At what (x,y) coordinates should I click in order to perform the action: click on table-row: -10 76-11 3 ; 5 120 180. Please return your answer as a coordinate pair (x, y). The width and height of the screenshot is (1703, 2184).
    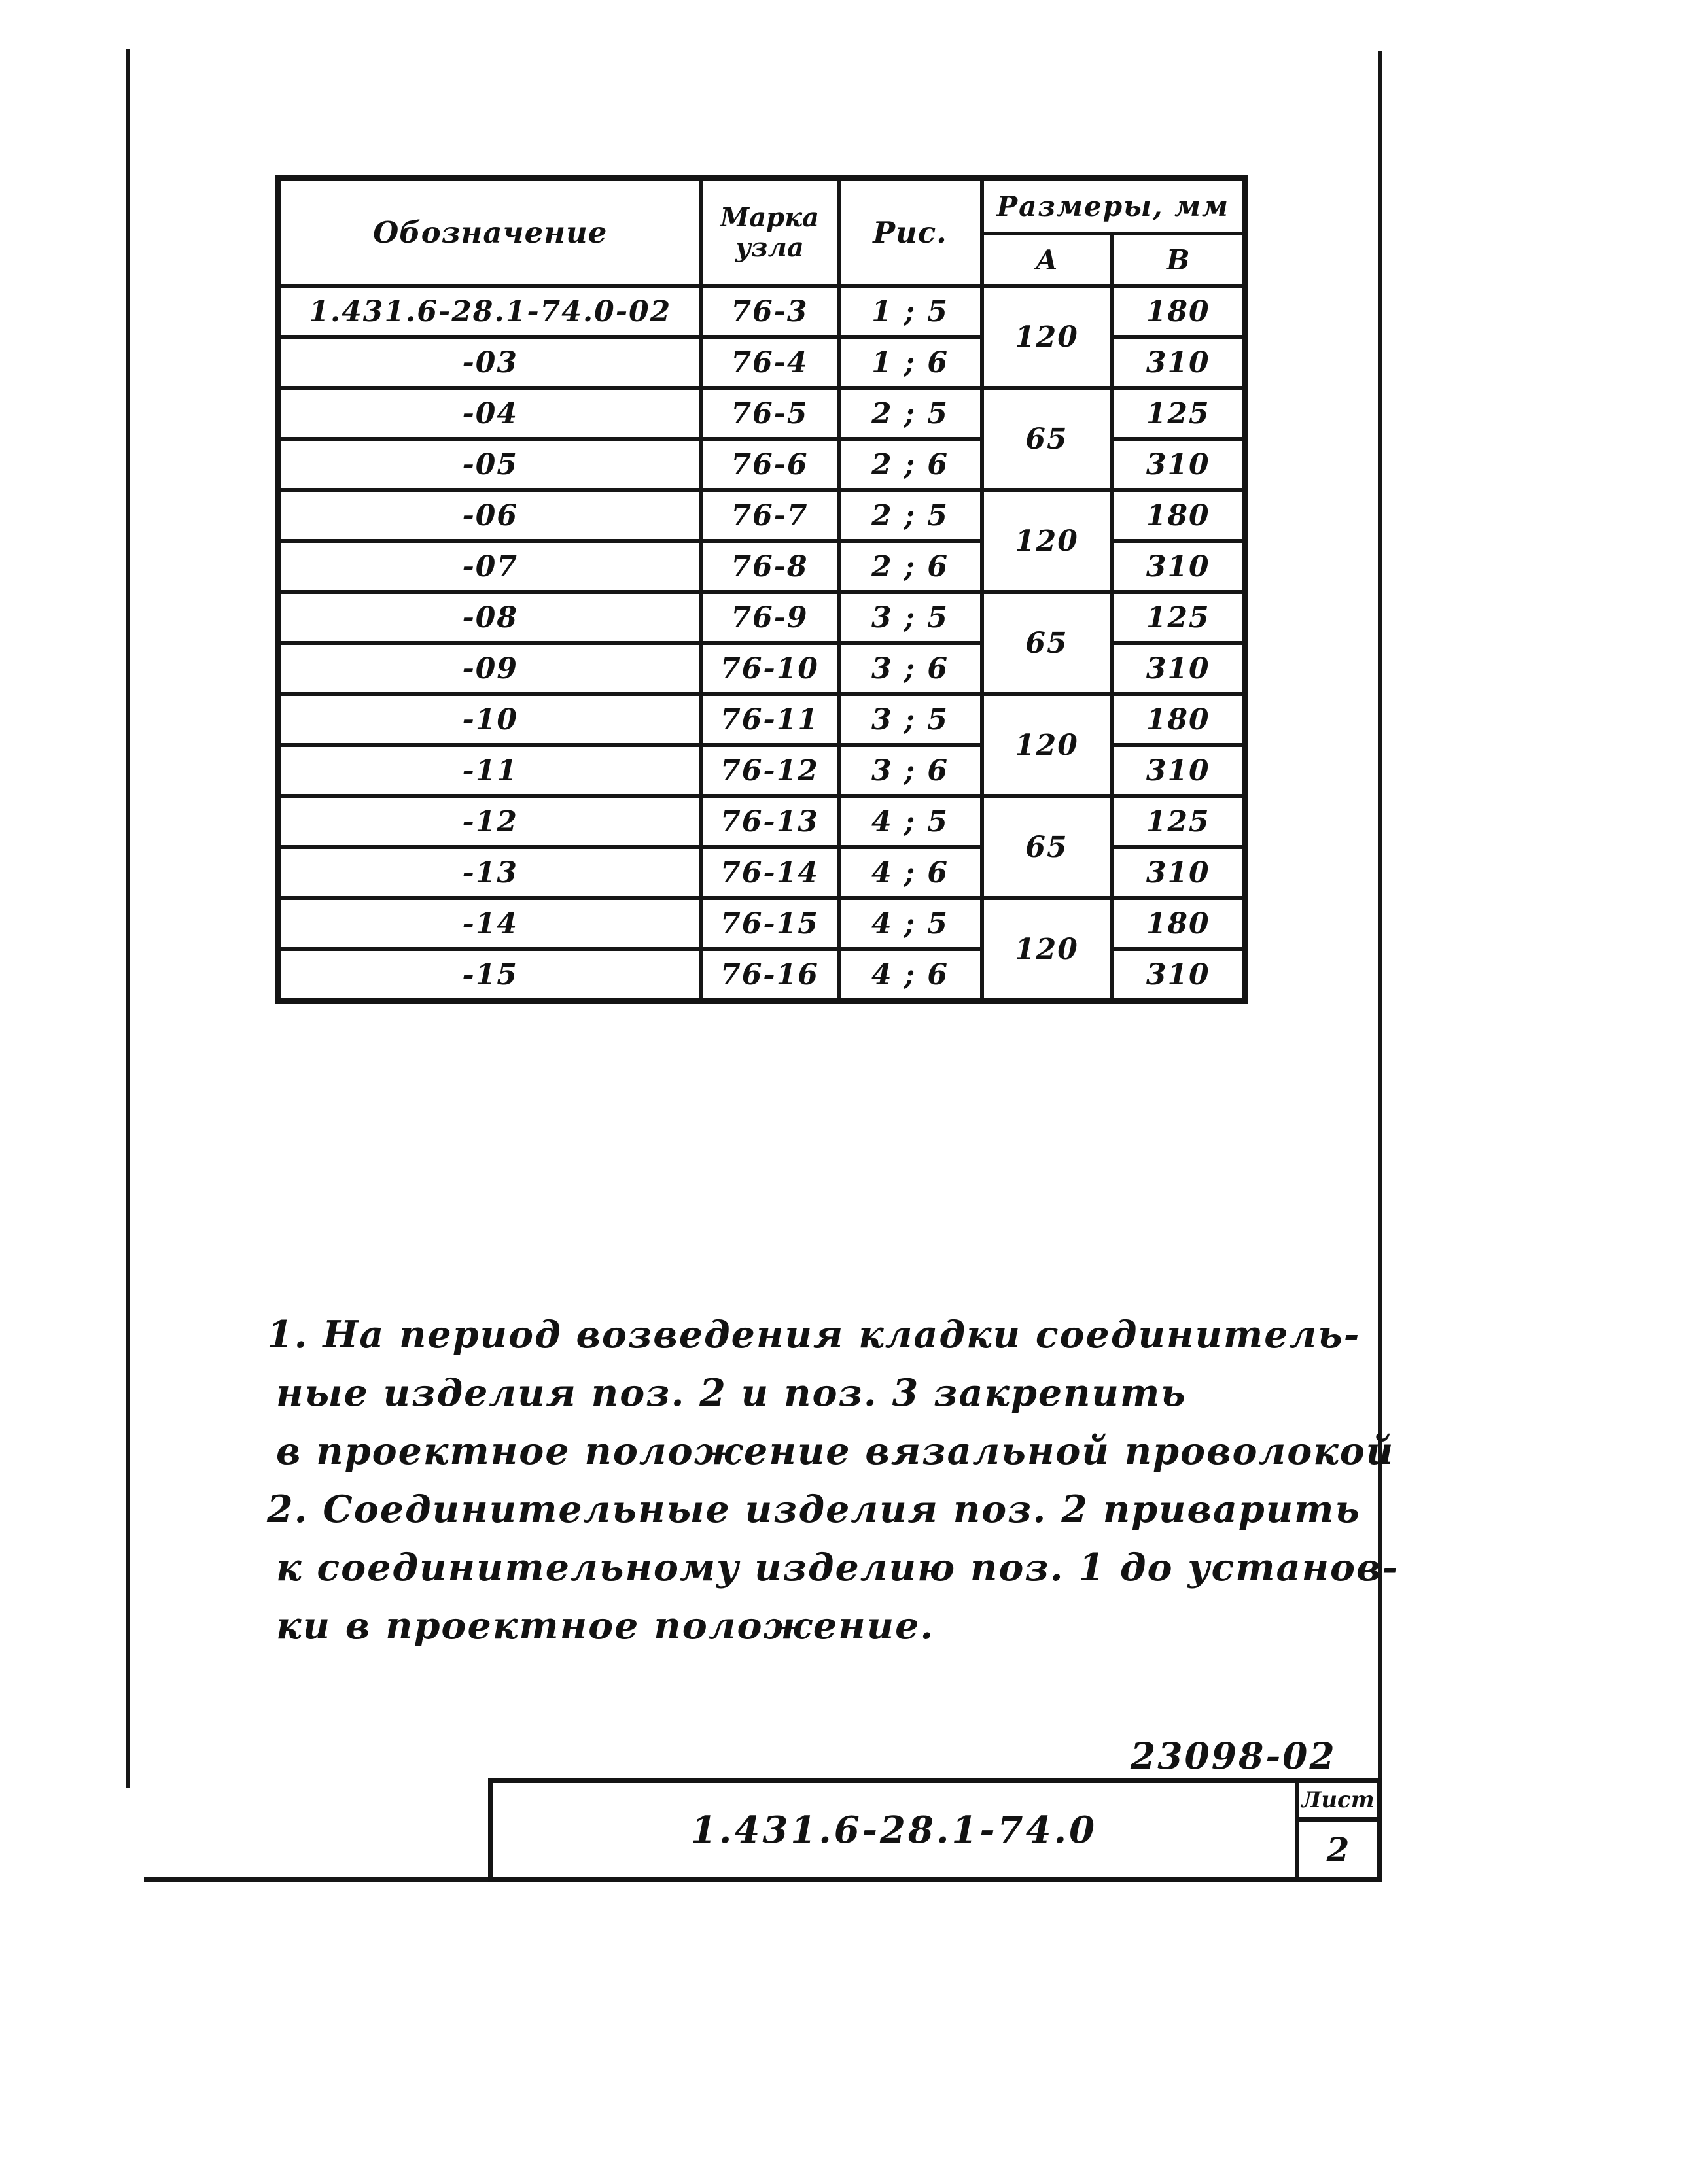
    Looking at the image, I should click on (762, 745).